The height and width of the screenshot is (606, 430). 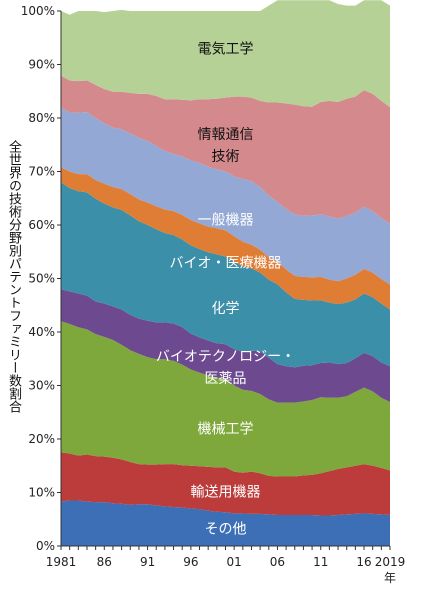 What do you see at coordinates (390, 562) in the screenshot?
I see `x-tick-label: 2019` at bounding box center [390, 562].